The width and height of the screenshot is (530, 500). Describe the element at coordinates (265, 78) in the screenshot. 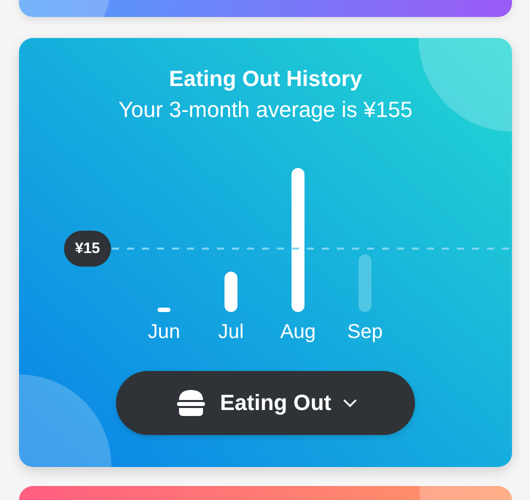

I see `chart-title: Eating Out History` at that location.